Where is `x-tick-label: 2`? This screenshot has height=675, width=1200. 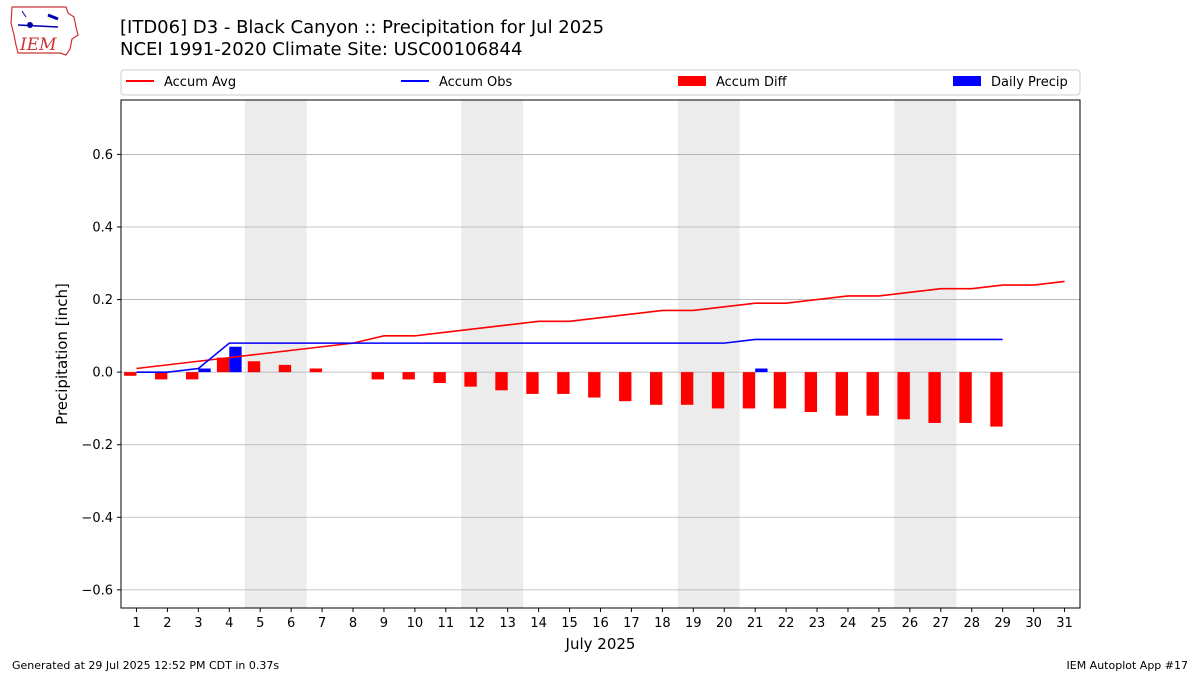 x-tick-label: 2 is located at coordinates (167, 623).